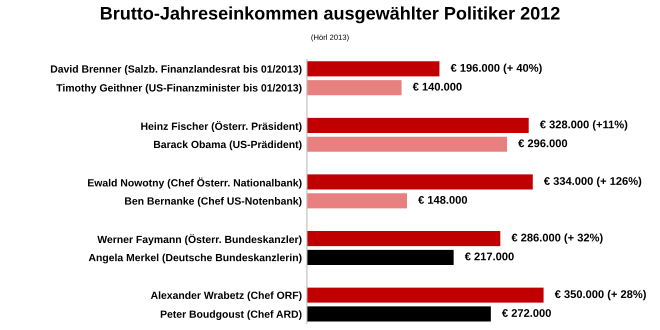  What do you see at coordinates (199, 240) in the screenshot?
I see `y-tick-label: Werner Faymann (Österr. Bundeskanzler)` at bounding box center [199, 240].